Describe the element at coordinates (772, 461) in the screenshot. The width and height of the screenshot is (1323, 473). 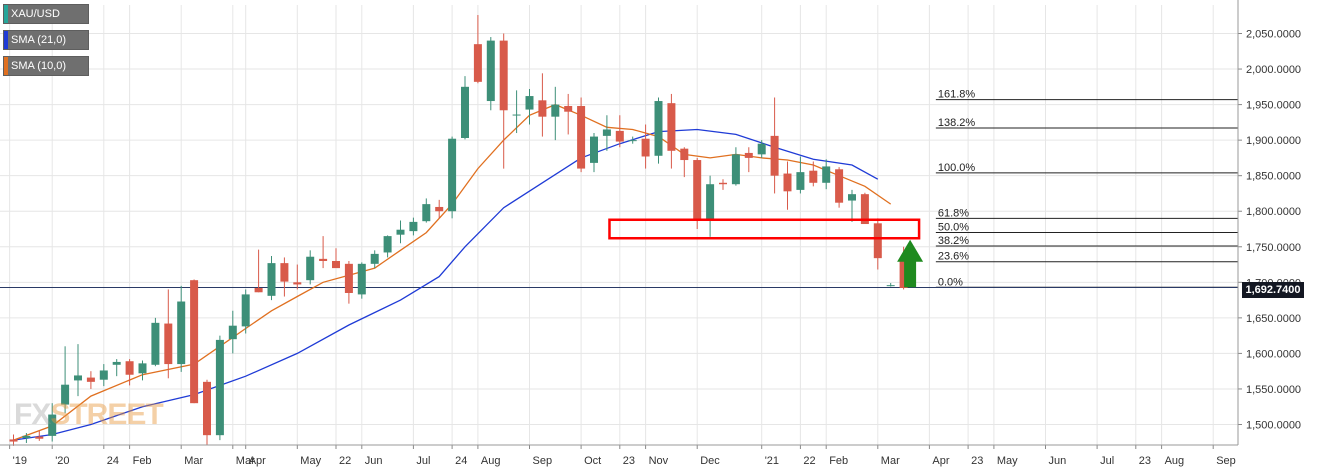
I see `x-tick-label: '21` at that location.